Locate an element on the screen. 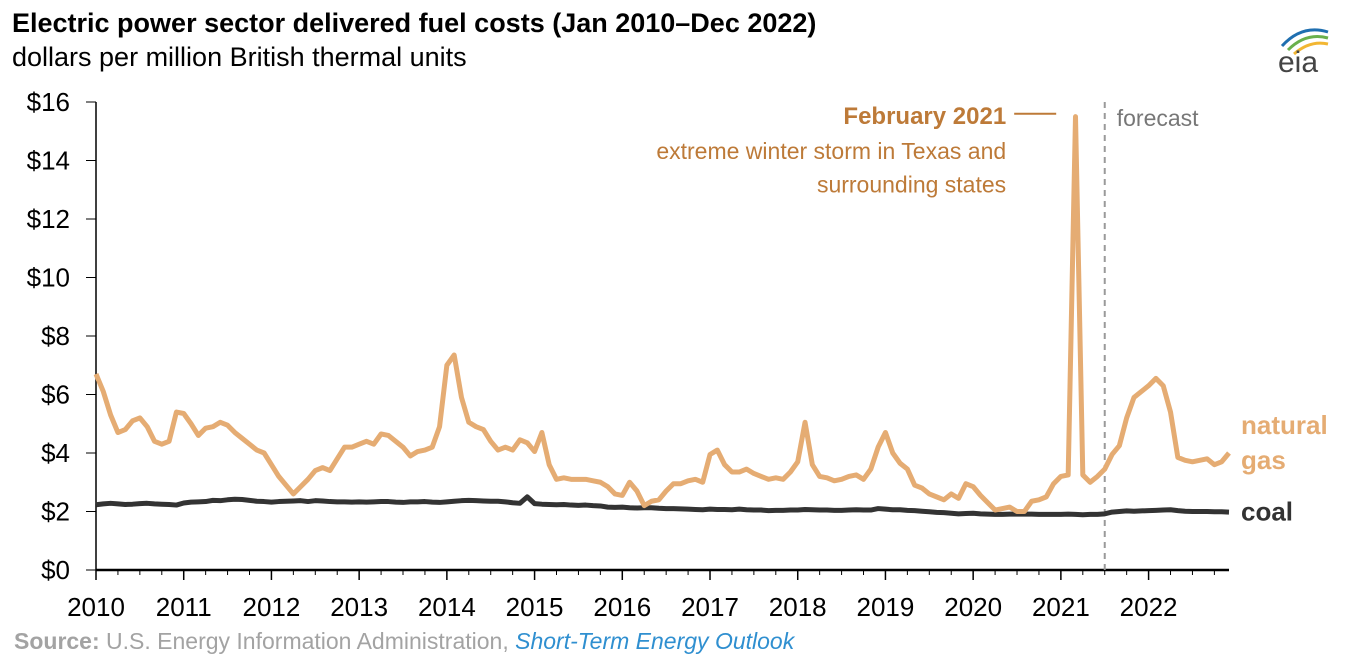  y-tick-label: $14 is located at coordinates (48, 161).